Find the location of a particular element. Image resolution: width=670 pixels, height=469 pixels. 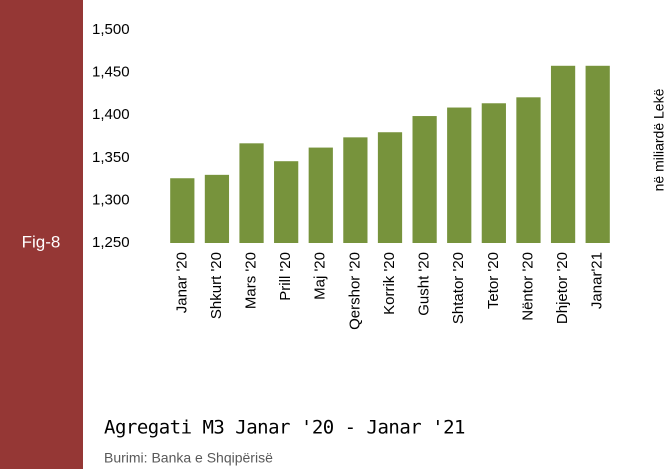

x-tick-label: Shtator '20 is located at coordinates (458, 288).